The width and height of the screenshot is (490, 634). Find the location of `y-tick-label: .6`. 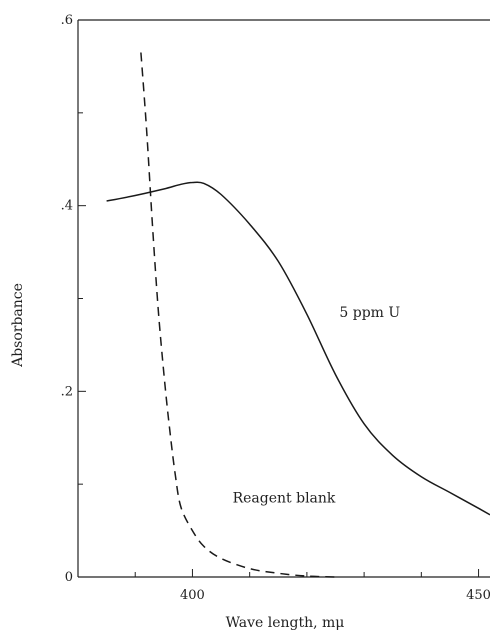

y-tick-label: .6 is located at coordinates (67, 20).